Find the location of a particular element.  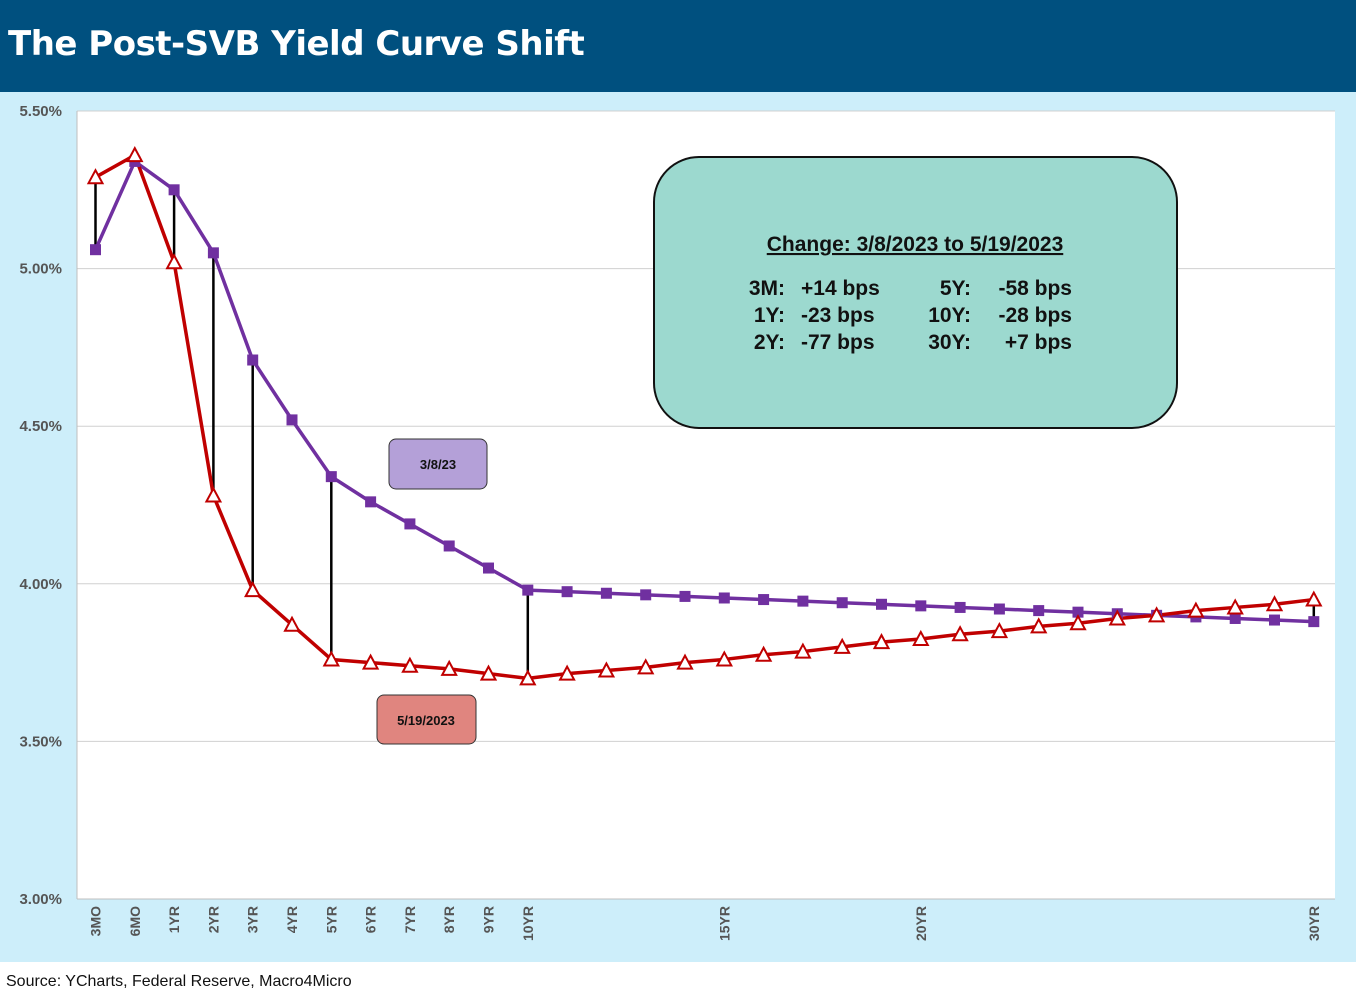

y-tick-label: 4.00% is located at coordinates (40, 584).